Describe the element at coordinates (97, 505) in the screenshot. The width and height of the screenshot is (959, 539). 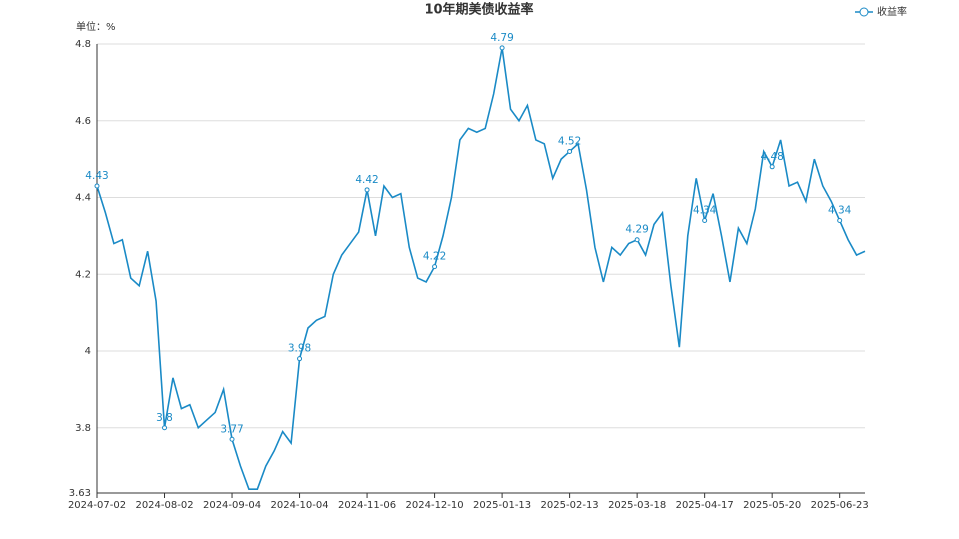
I see `x-tick-label: 2024-07-02` at that location.